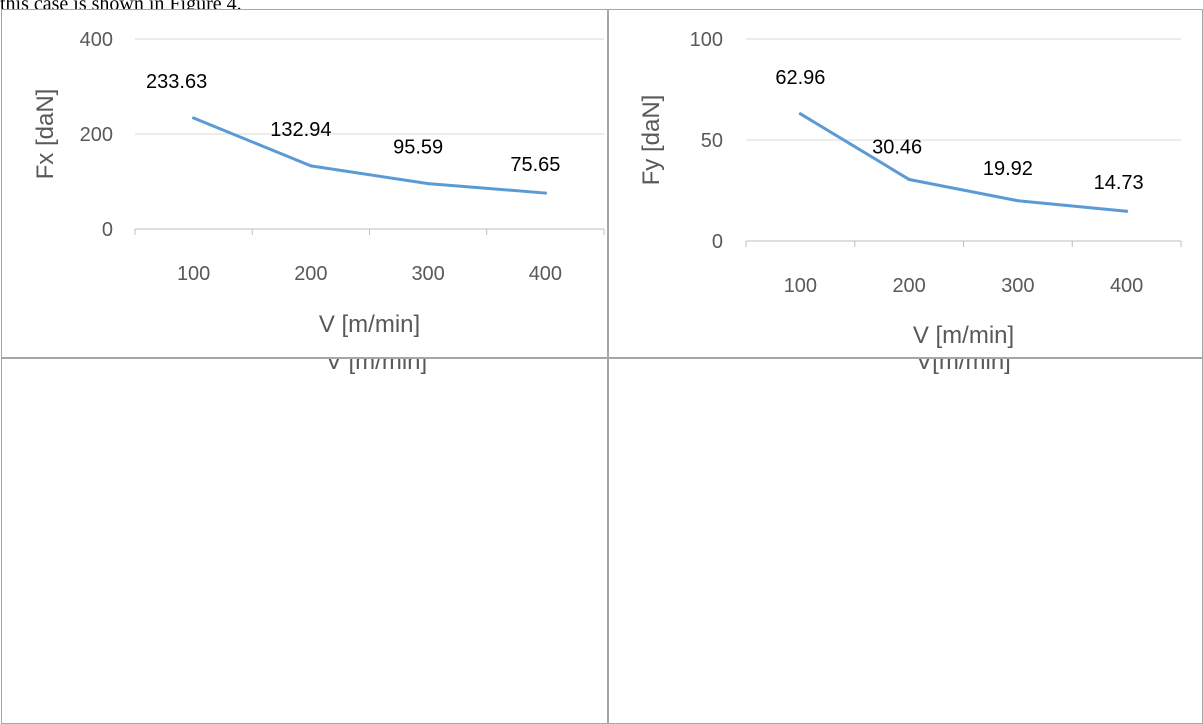  What do you see at coordinates (712, 141) in the screenshot?
I see `y-tick-label: 50` at bounding box center [712, 141].